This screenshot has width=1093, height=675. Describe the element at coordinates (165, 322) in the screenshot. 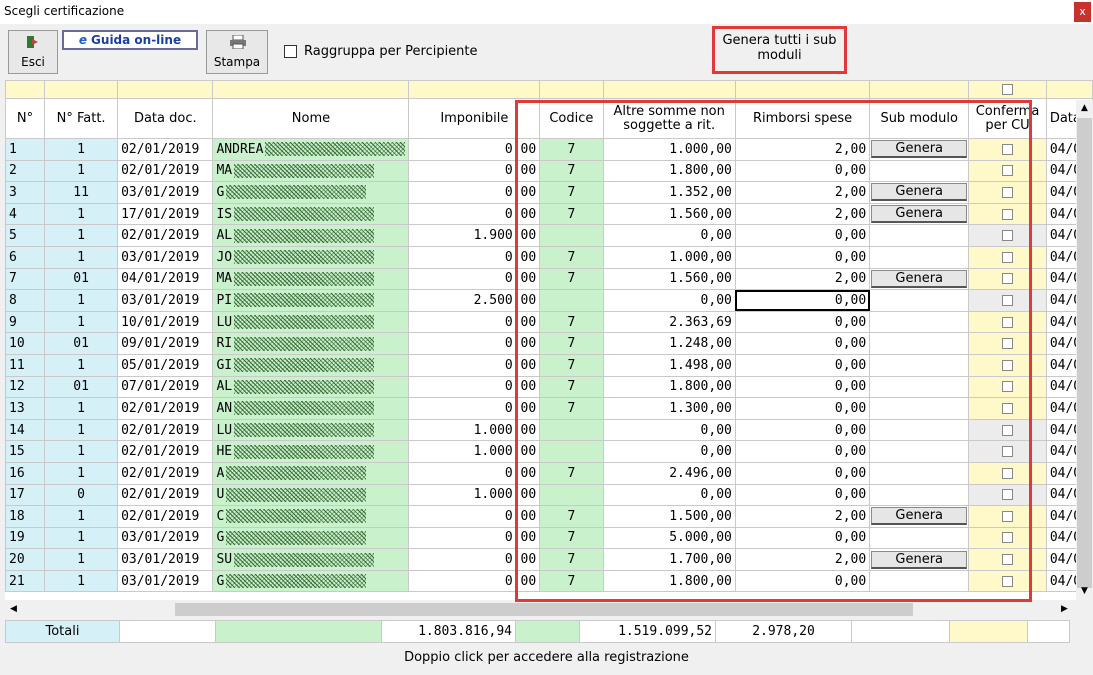

I see `cell-data: 10/01/2019` at that location.